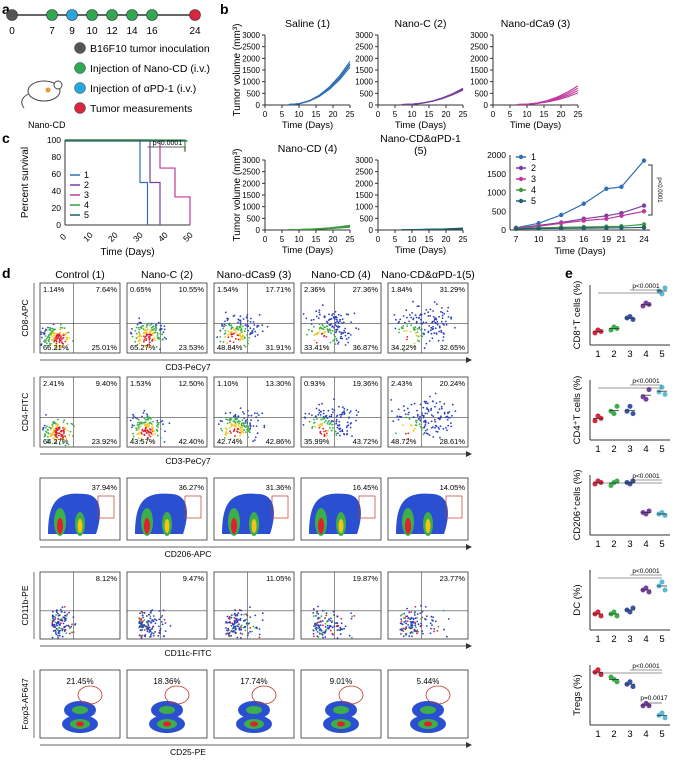 Image resolution: width=679 pixels, height=770 pixels. I want to click on flow-plot: 0.93% 19.36%35.99% 43.72%, so click(341, 412).